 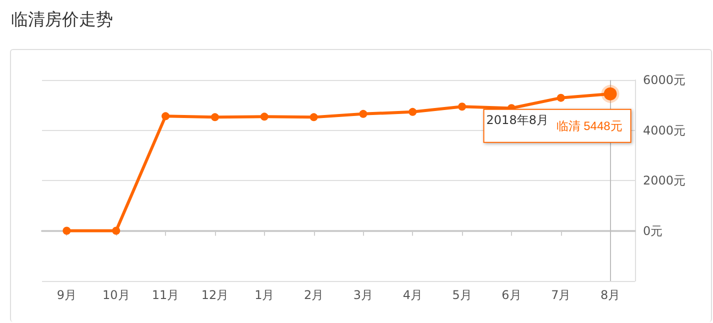 I want to click on x-tick-label: 8月, so click(x=610, y=295).